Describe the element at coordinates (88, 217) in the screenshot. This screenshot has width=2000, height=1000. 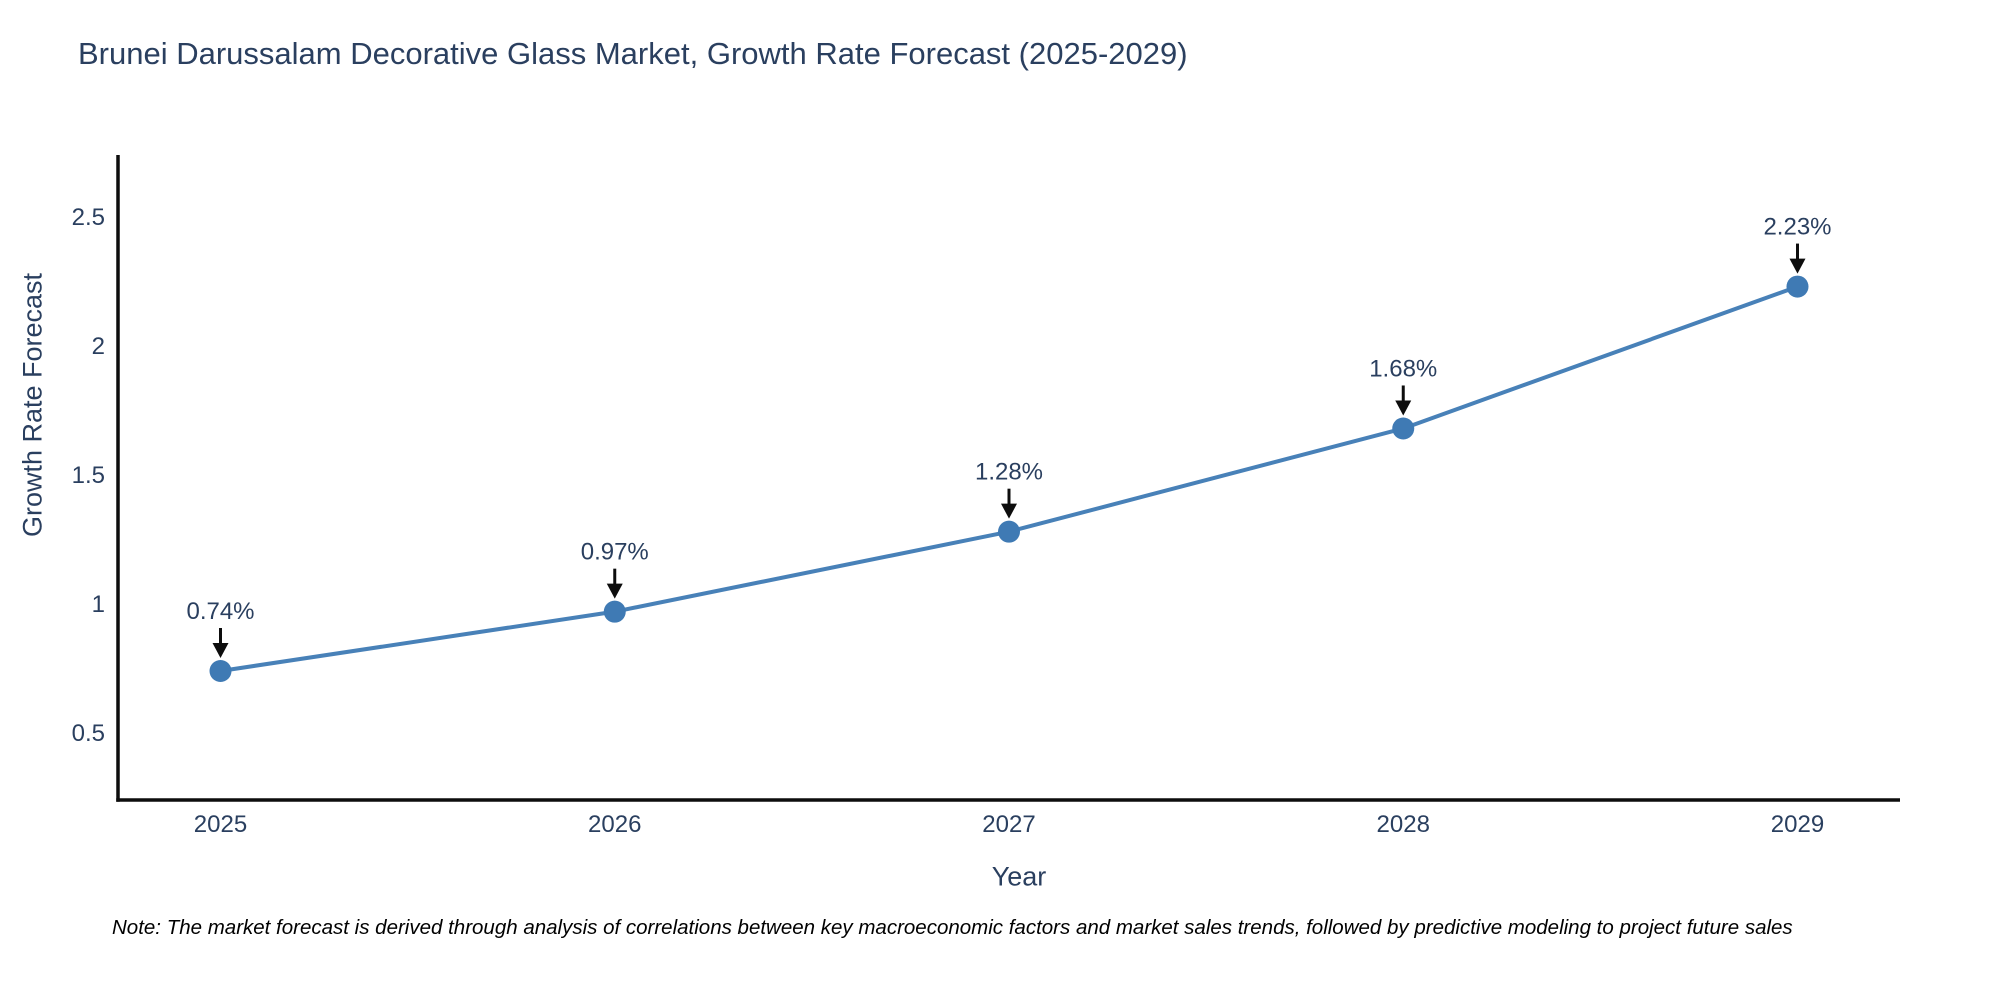
I see `y-tick-label: 2.5` at that location.